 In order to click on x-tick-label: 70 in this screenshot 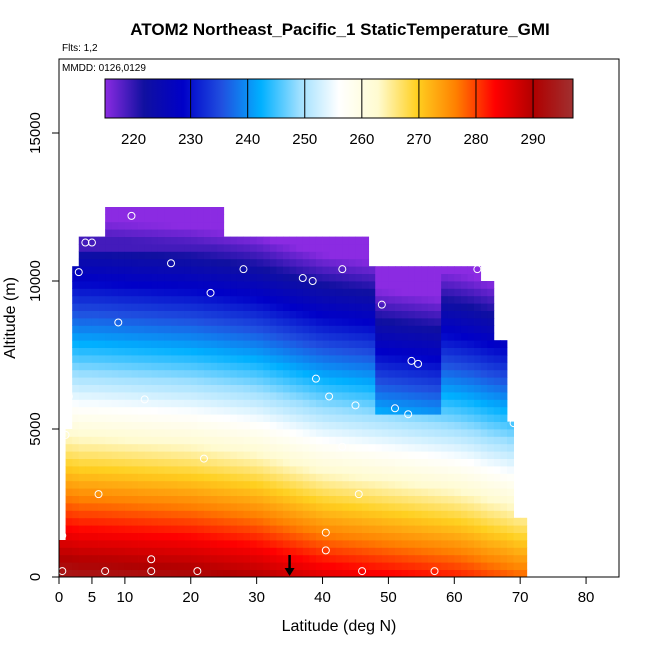, I will do `click(520, 597)`.